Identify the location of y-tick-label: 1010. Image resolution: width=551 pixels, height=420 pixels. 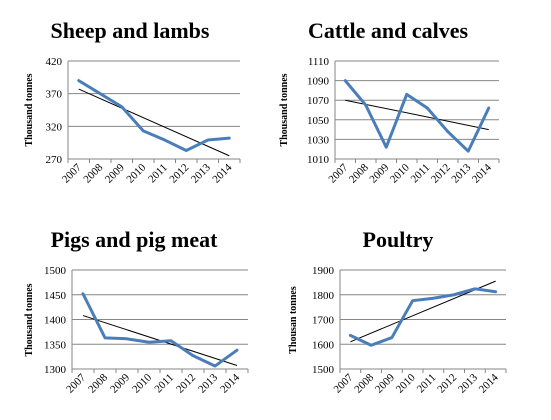
(318, 160).